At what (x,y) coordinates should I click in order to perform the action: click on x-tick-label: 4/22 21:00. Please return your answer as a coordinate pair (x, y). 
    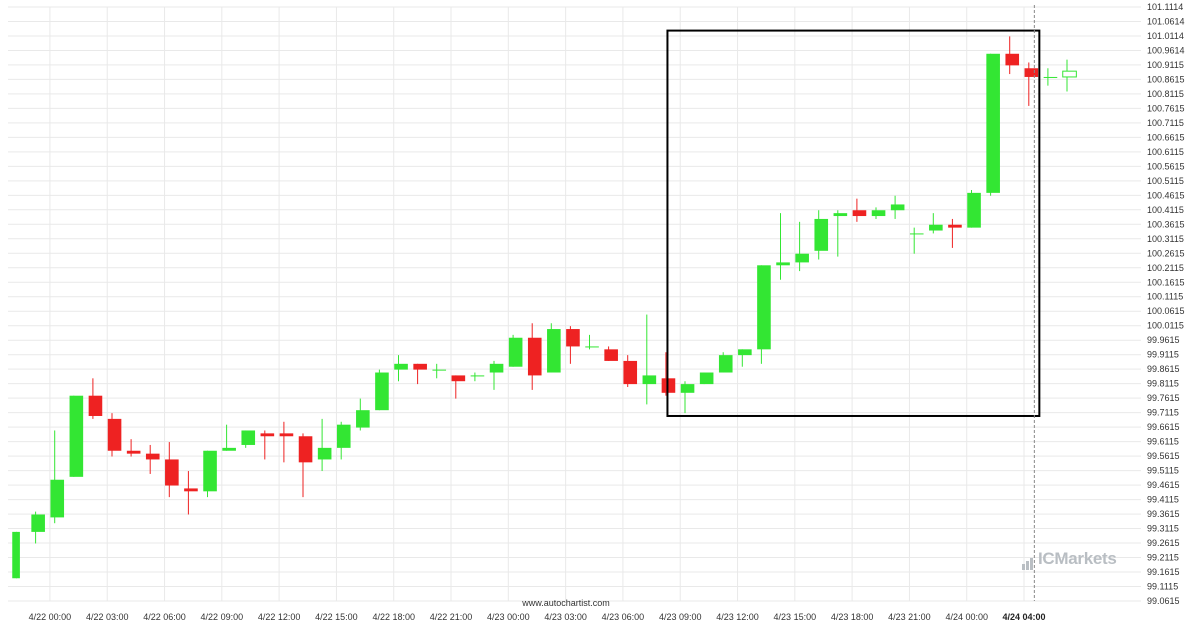
    Looking at the image, I should click on (451, 617).